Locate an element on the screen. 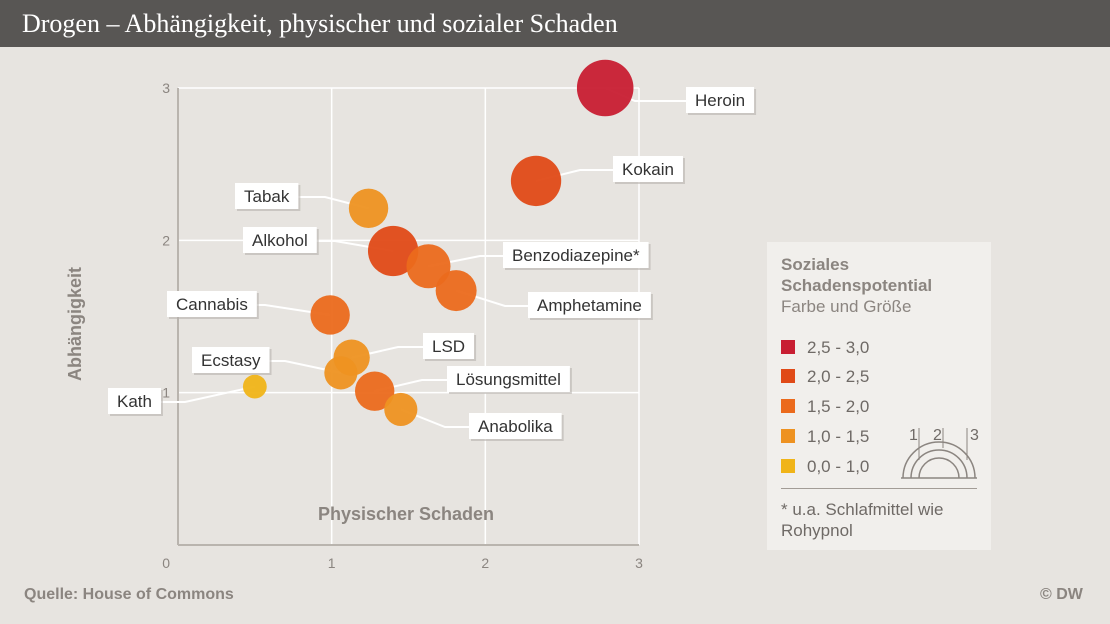 The image size is (1110, 624). legend-item-label: 0,0 - 1,0 is located at coordinates (838, 466).